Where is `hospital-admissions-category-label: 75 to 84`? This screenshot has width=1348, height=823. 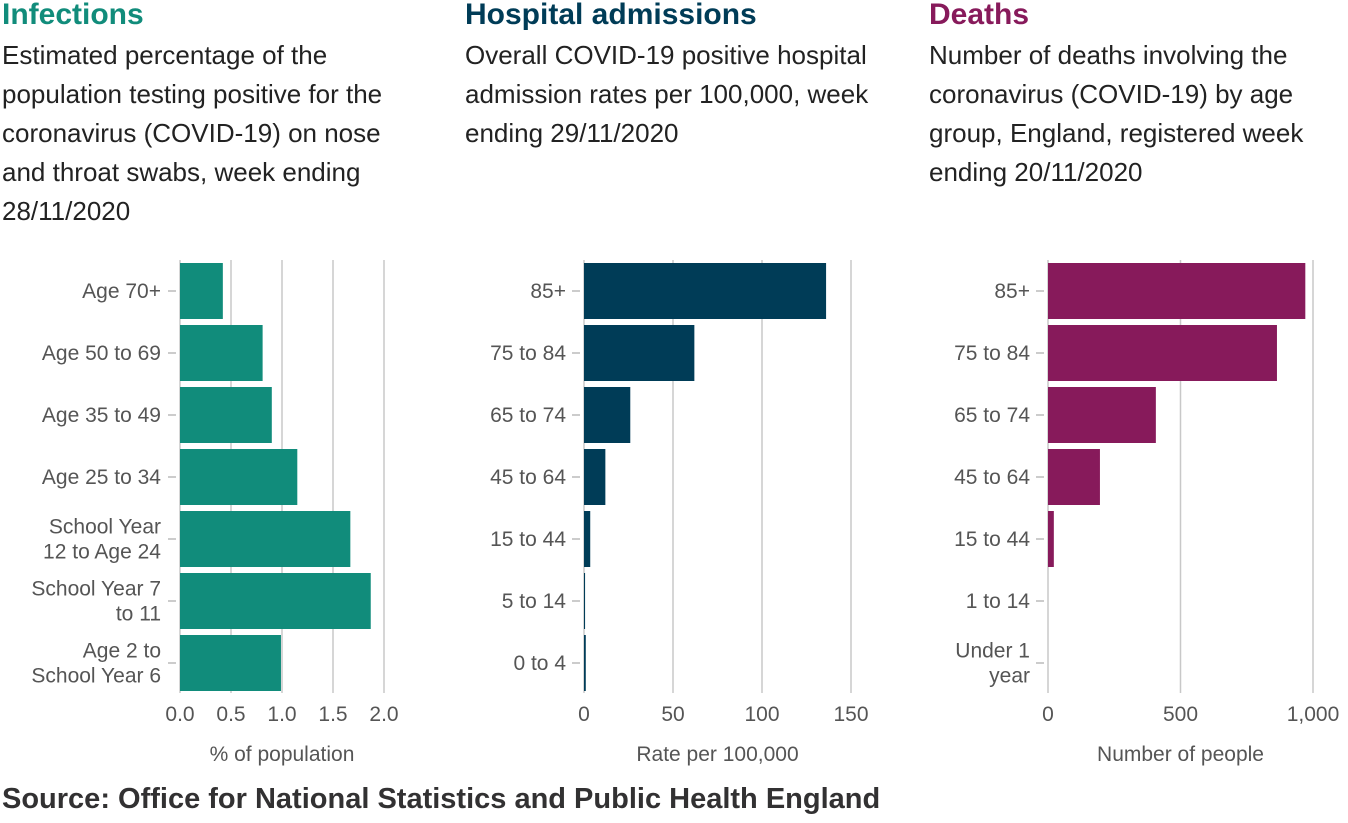 hospital-admissions-category-label: 75 to 84 is located at coordinates (528, 353).